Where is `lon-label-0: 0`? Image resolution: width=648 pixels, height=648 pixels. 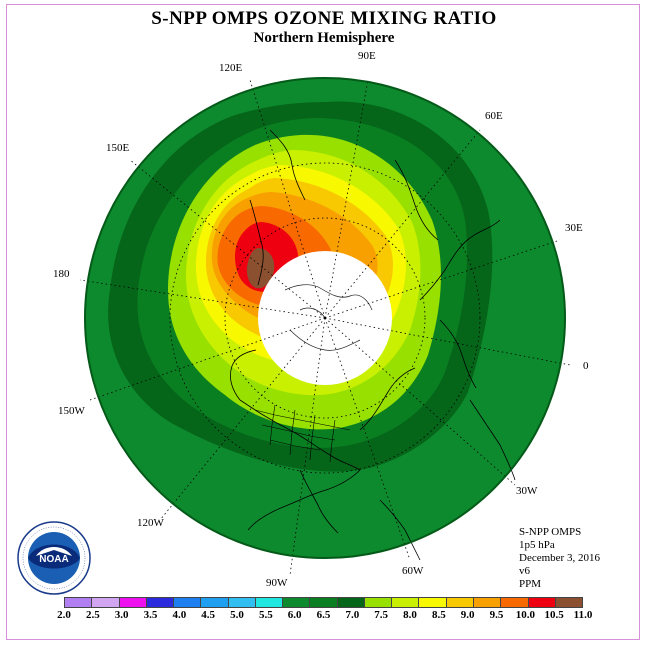
lon-label-0: 0 is located at coordinates (586, 366).